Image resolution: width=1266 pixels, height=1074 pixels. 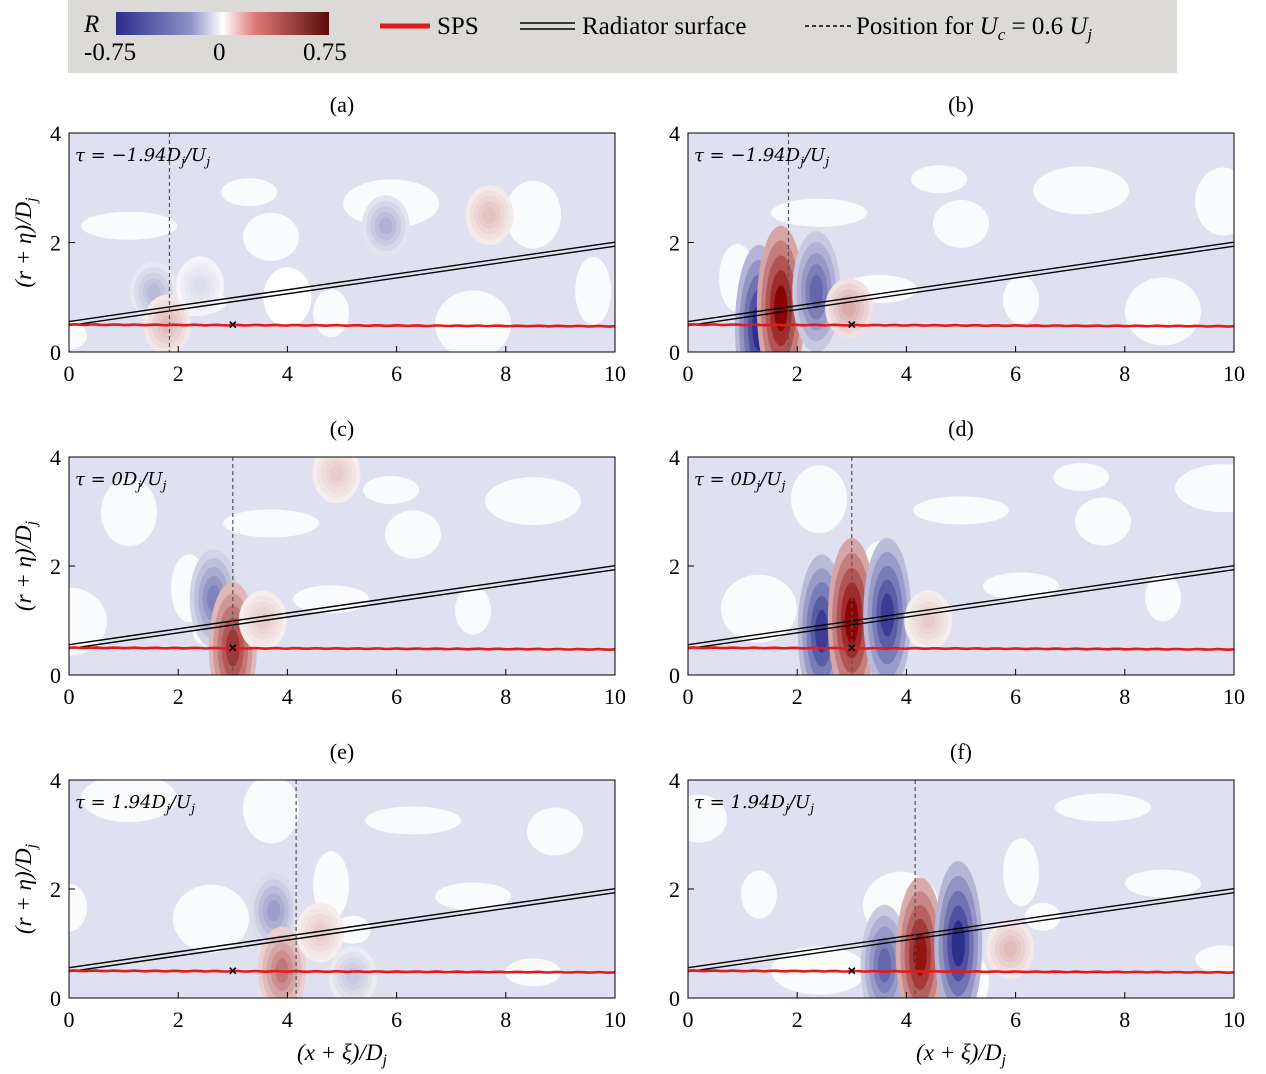 I want to click on panel-title: (d), so click(x=961, y=428).